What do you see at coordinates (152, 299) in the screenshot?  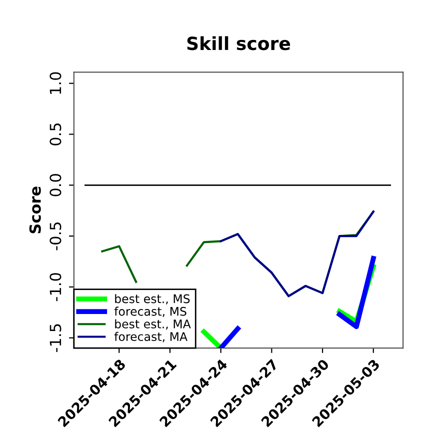 I see `legend-label: best est., MS` at bounding box center [152, 299].